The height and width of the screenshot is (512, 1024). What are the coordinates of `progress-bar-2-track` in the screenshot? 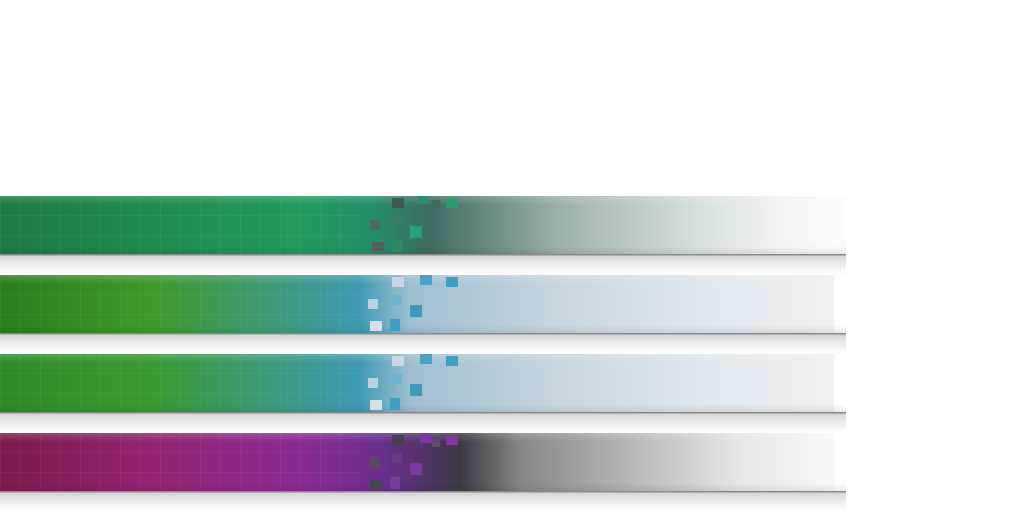 It's located at (423, 343).